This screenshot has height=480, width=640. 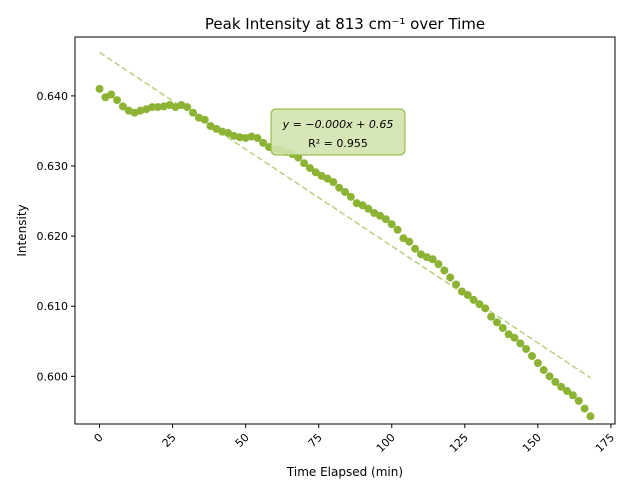 I want to click on x-tick-label: 125, so click(x=459, y=443).